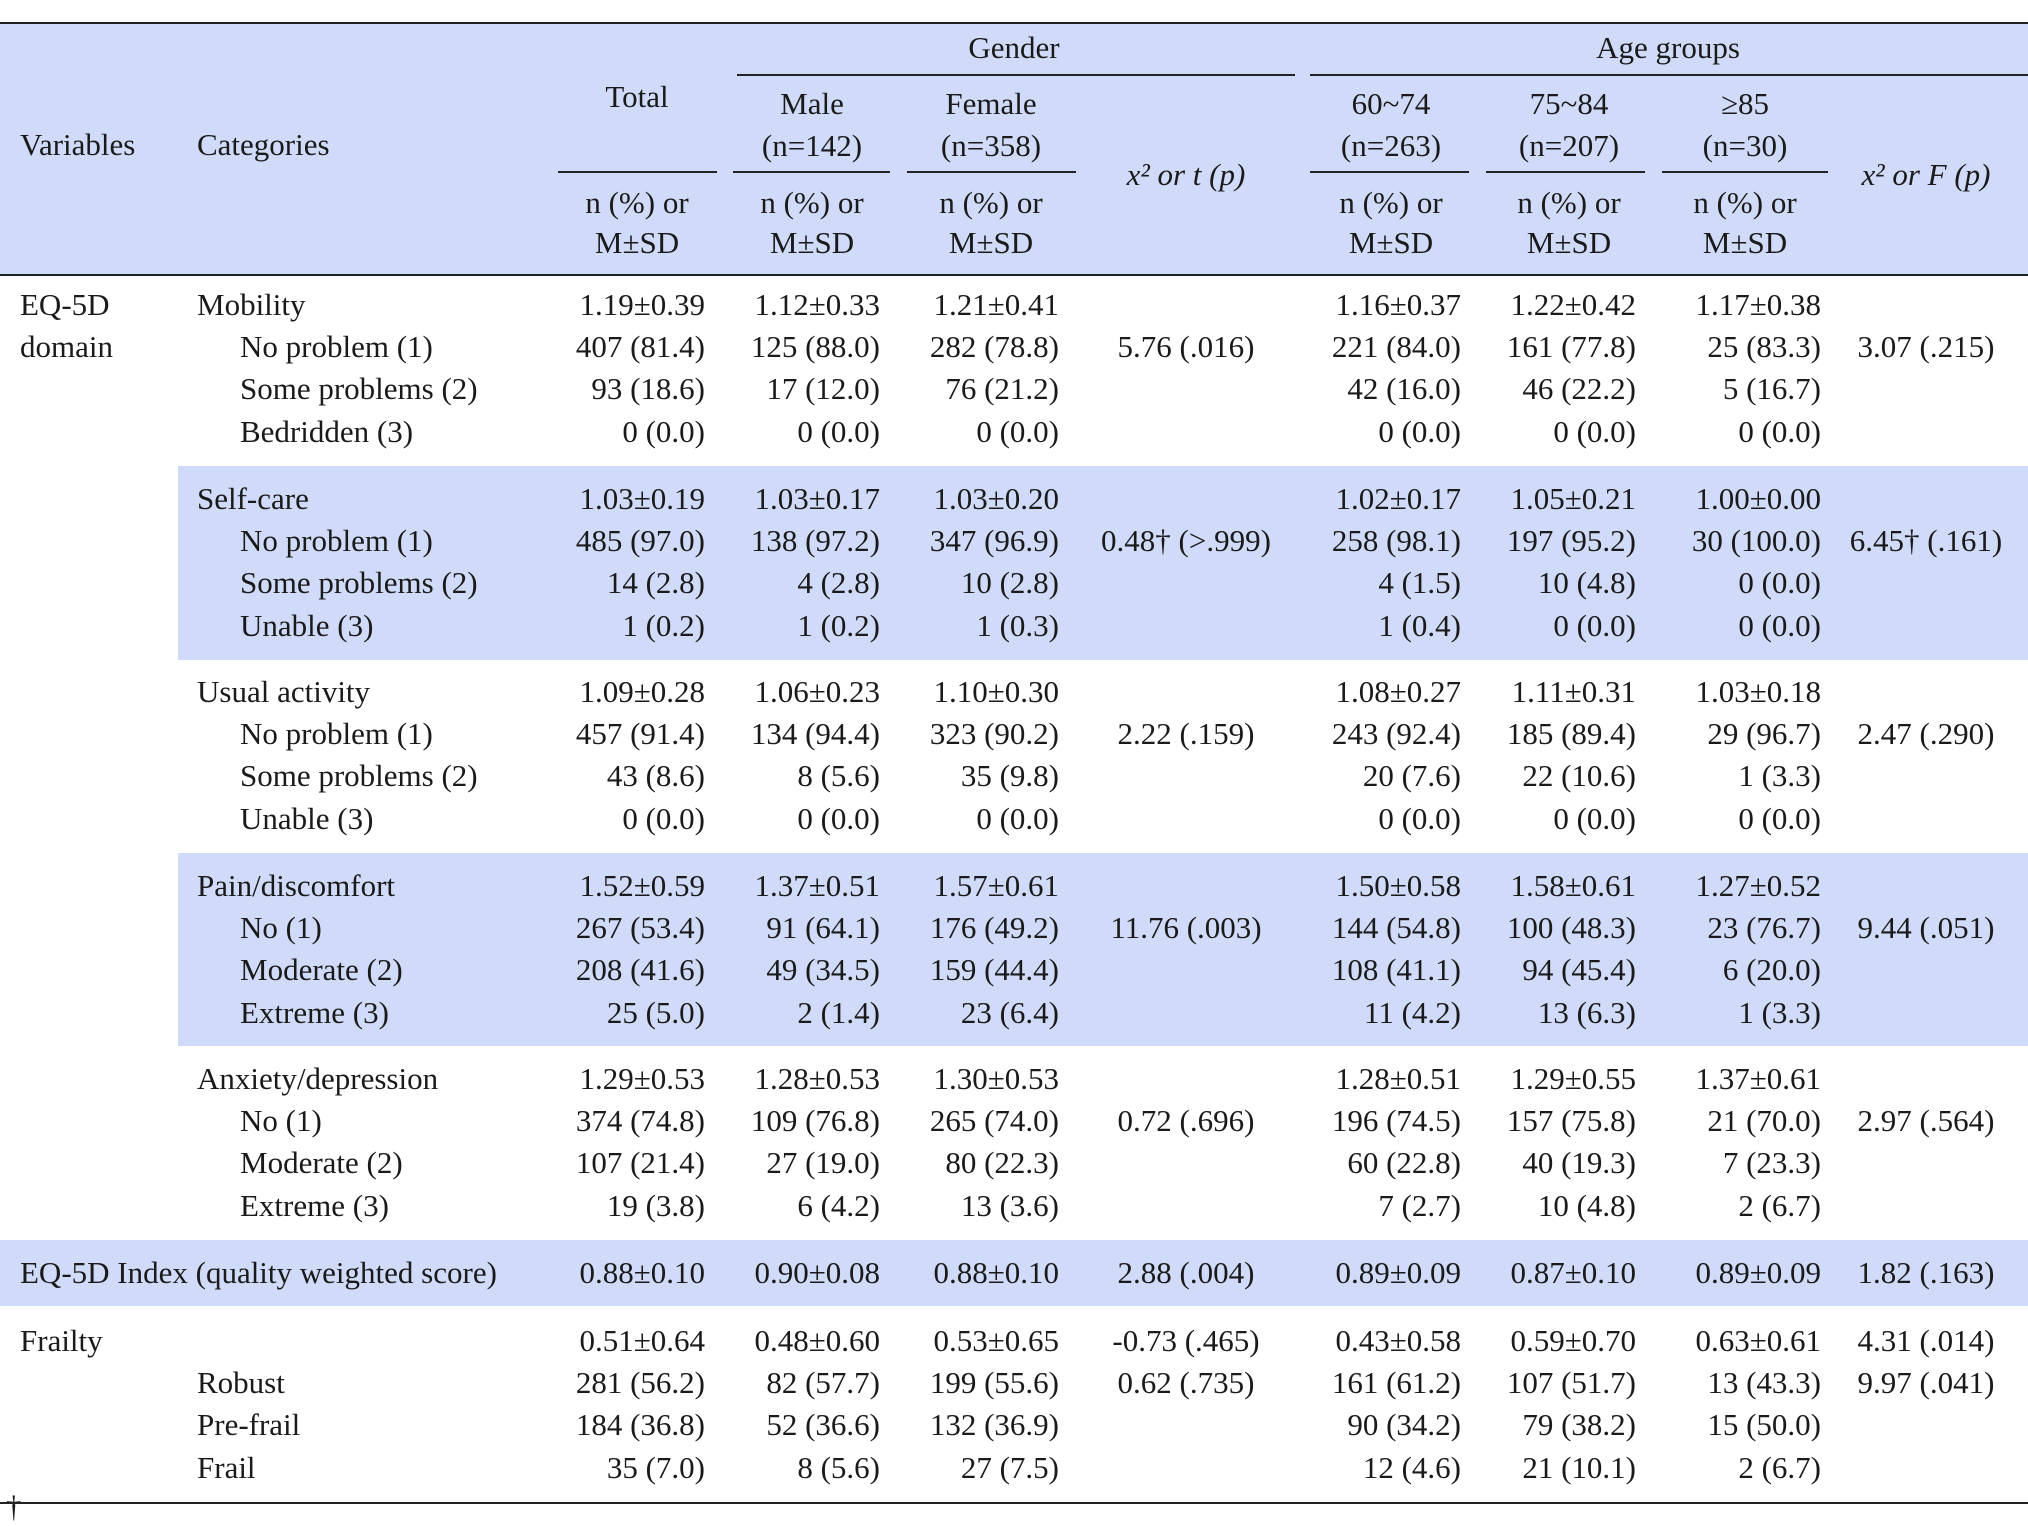  What do you see at coordinates (655, 1205) in the screenshot?
I see `cell-total: 19 (3.8)` at bounding box center [655, 1205].